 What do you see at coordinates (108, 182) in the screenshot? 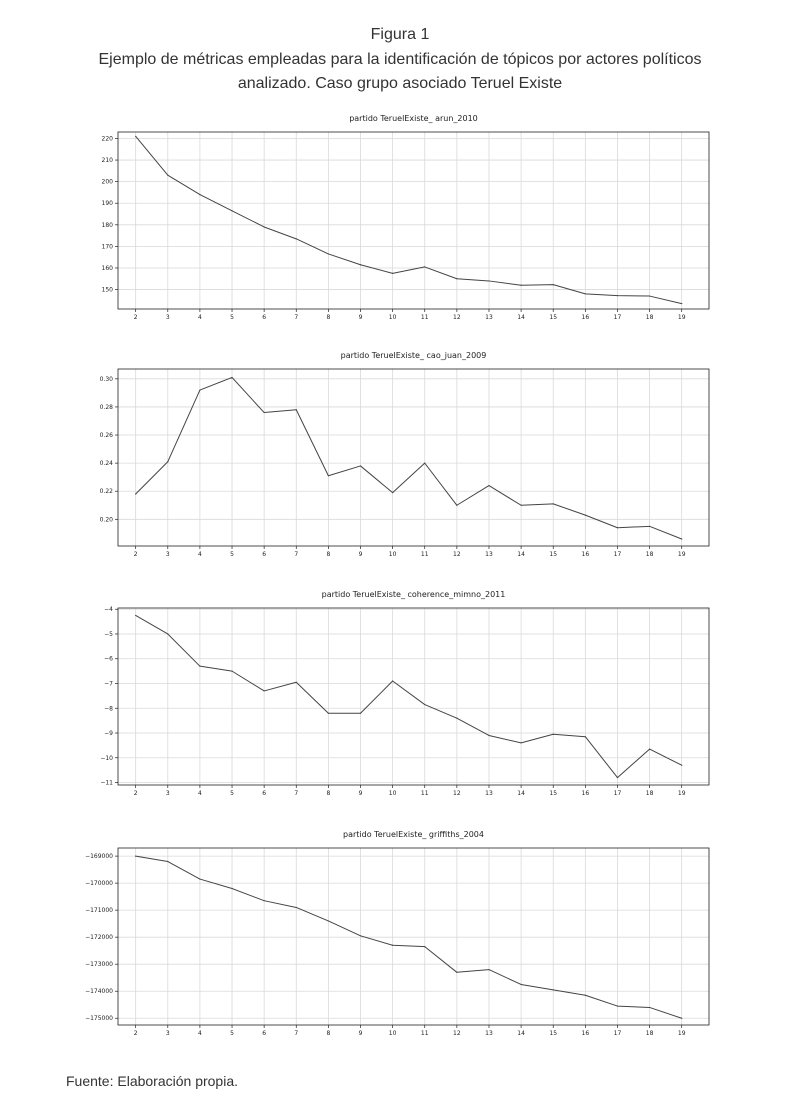
I see `y-tick-label: 200` at bounding box center [108, 182].